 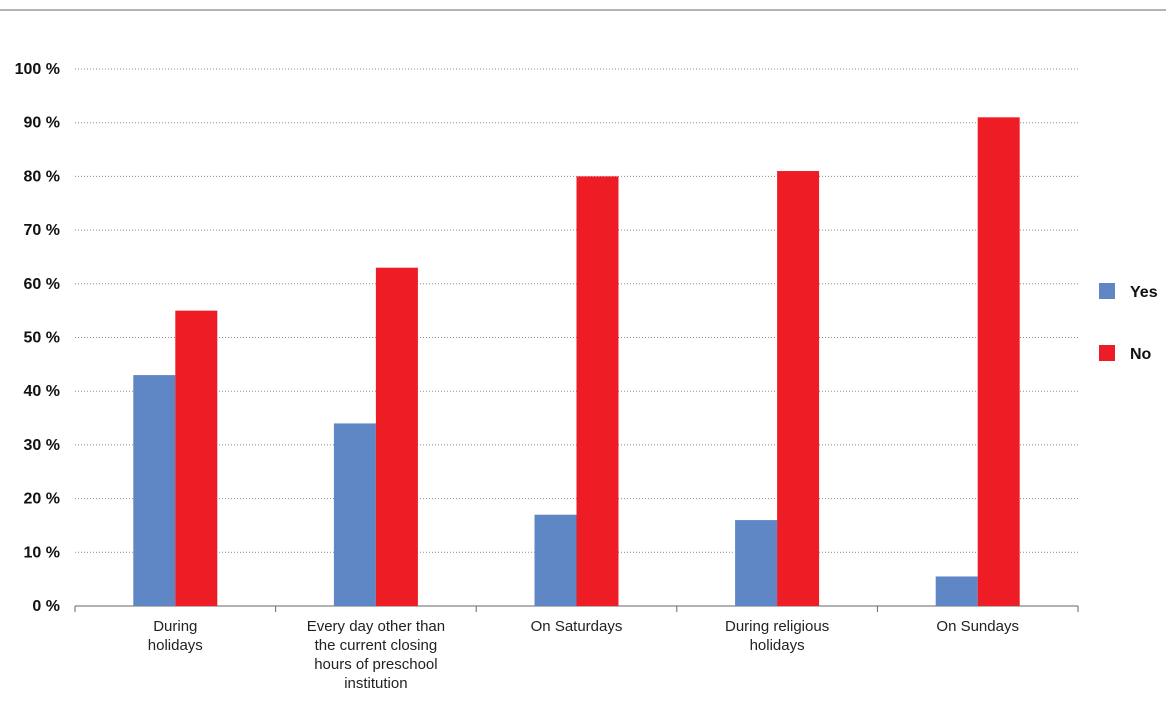 What do you see at coordinates (1141, 354) in the screenshot?
I see `legend-label-no: No` at bounding box center [1141, 354].